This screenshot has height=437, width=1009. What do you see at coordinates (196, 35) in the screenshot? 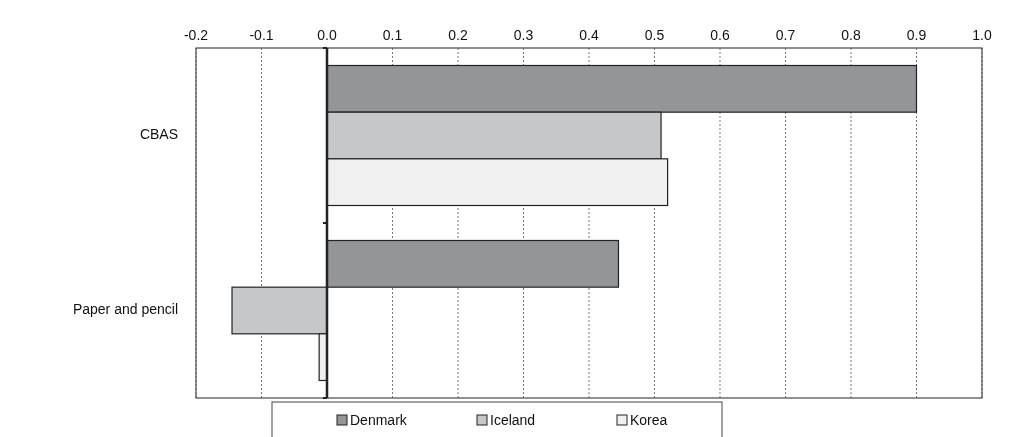
I see `x-tick-label: -0.2` at bounding box center [196, 35].